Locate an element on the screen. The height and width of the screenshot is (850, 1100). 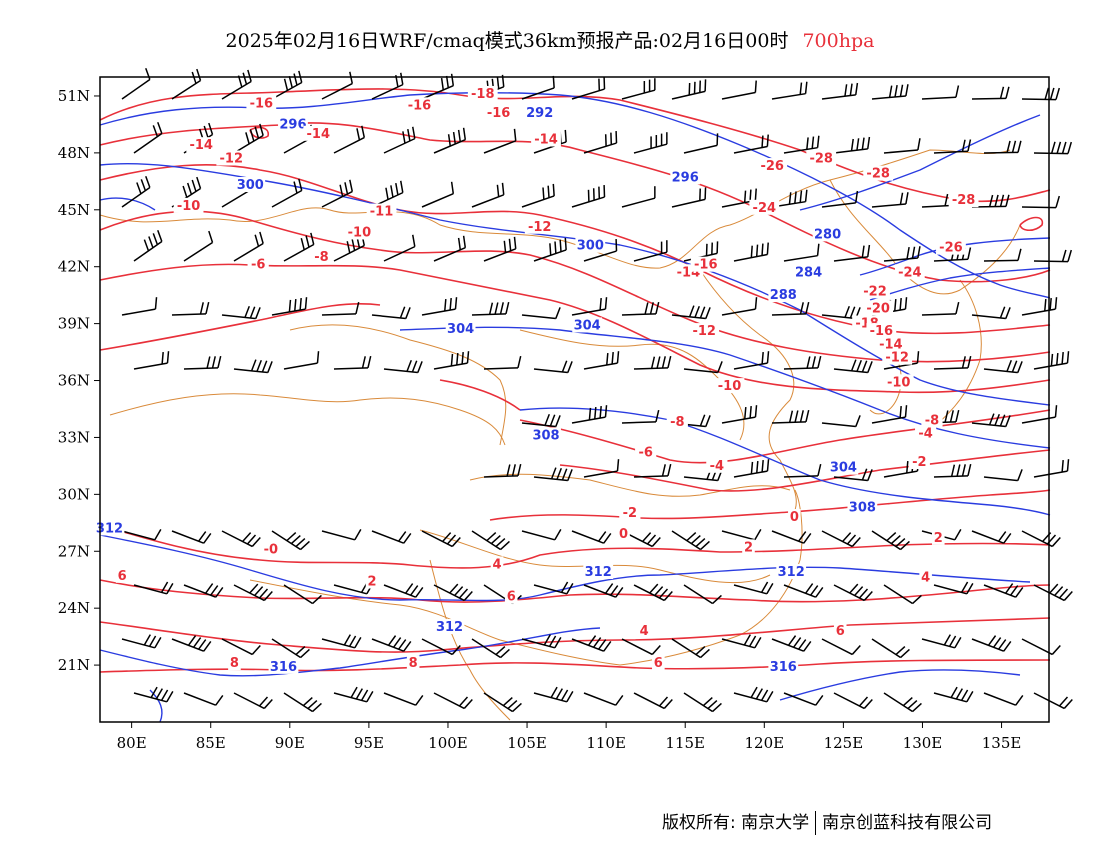
temperature-label: -22 is located at coordinates (875, 291).